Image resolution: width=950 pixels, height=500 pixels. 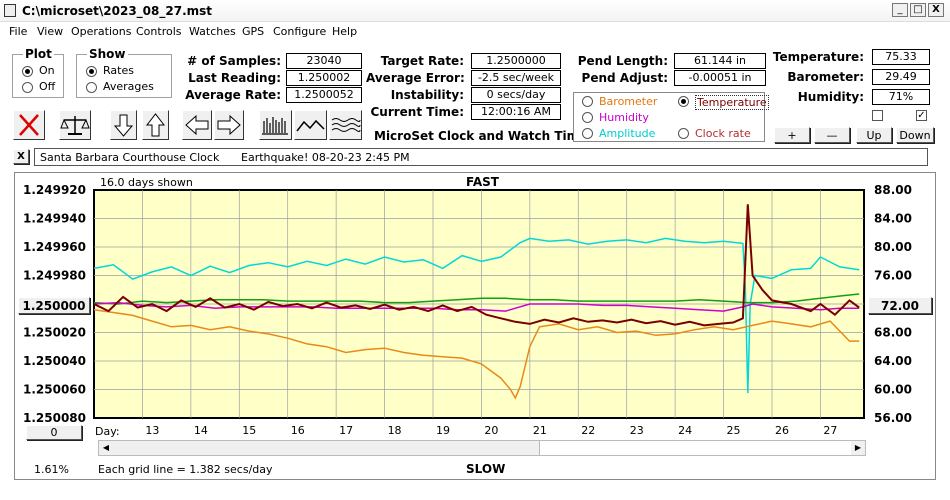 I want to click on average-rate-label: Average Rate:, so click(x=233, y=95).